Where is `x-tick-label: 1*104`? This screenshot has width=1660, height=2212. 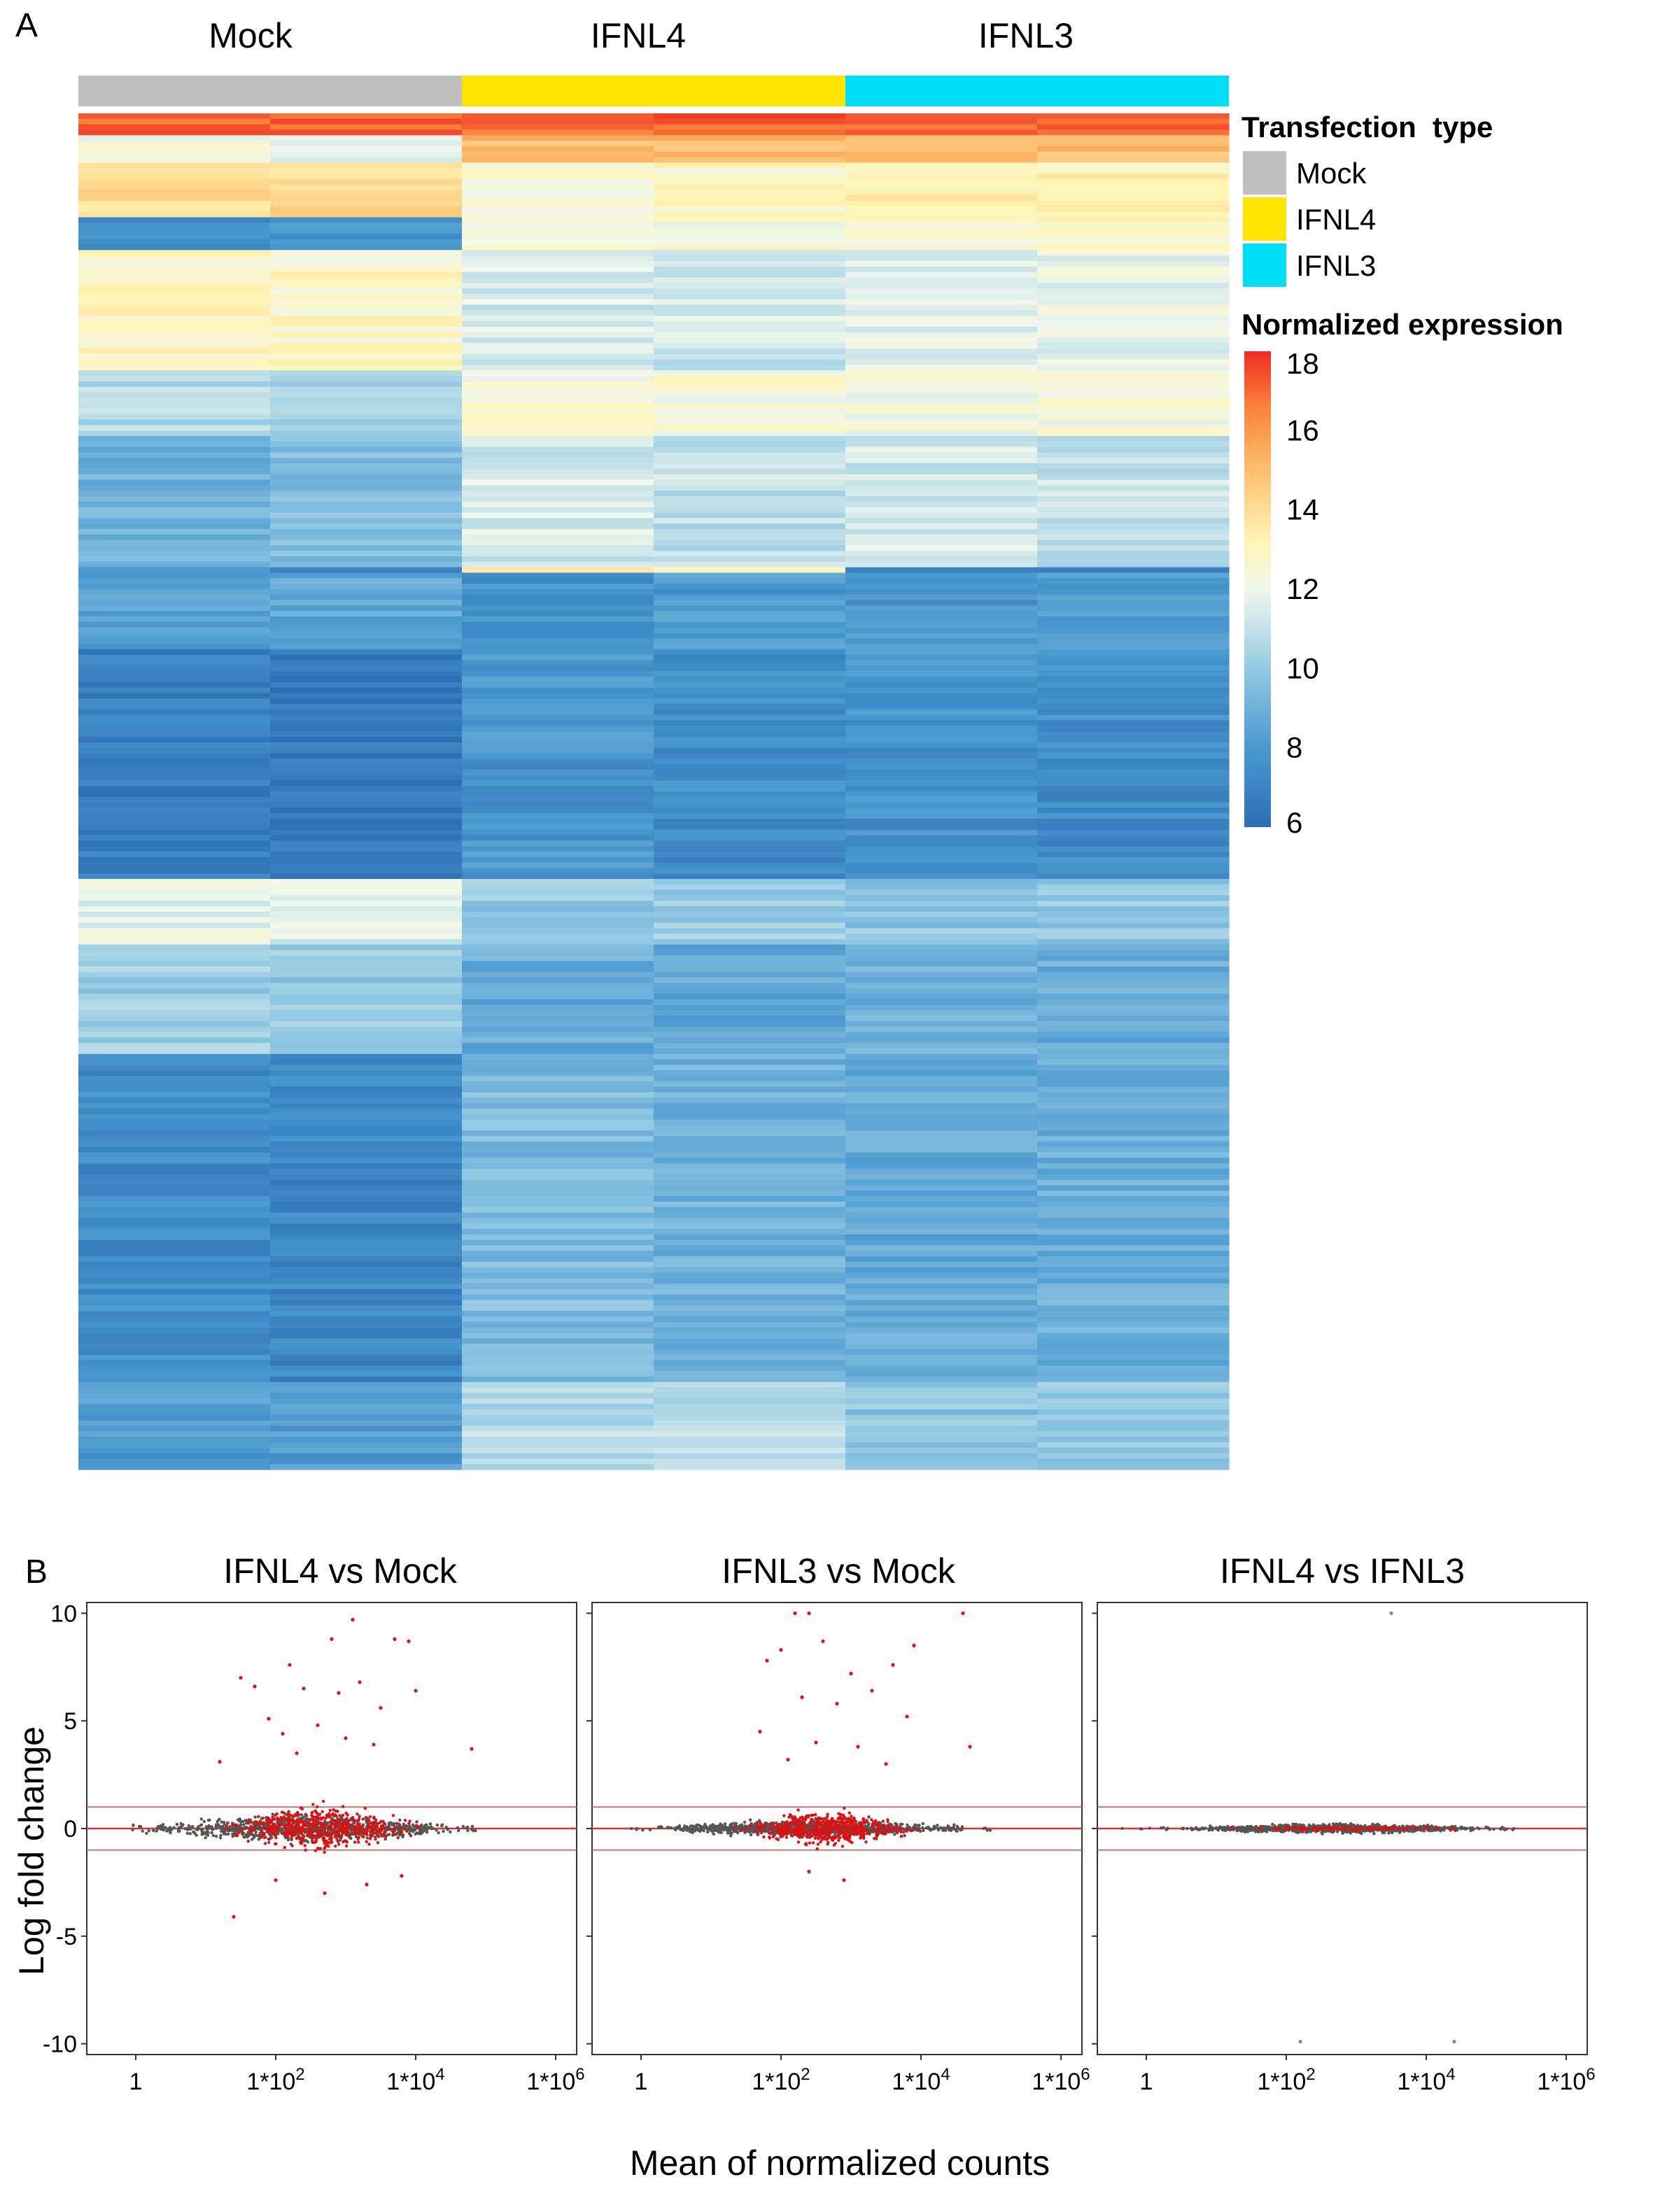
x-tick-label: 1*104 is located at coordinates (921, 2080).